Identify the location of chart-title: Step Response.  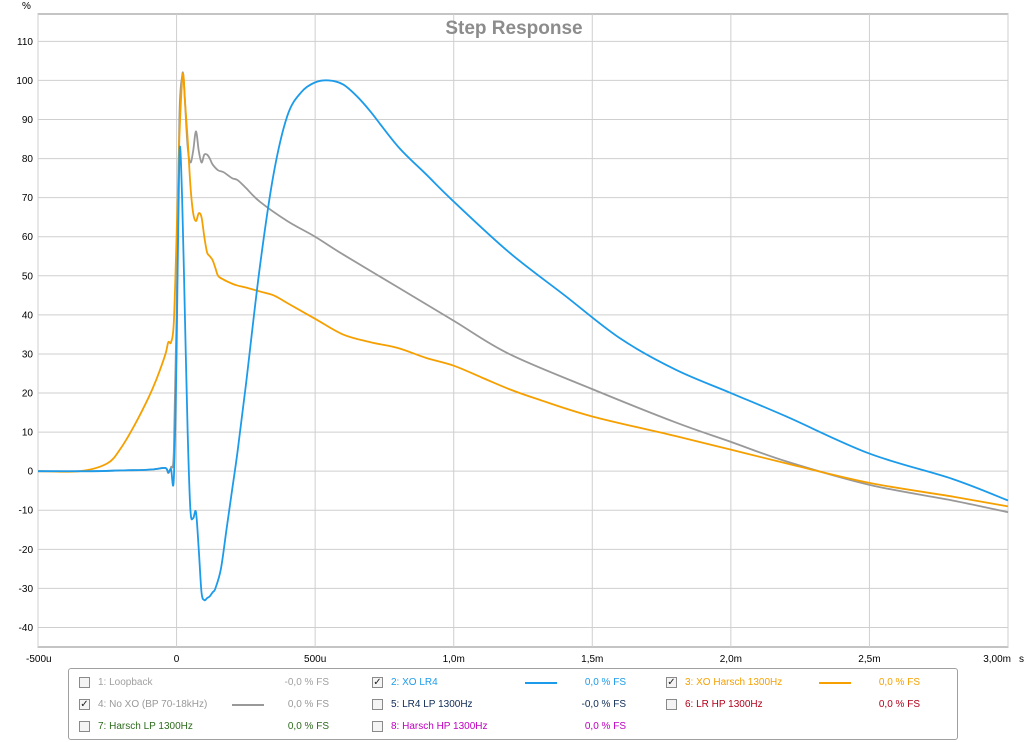
(513, 28).